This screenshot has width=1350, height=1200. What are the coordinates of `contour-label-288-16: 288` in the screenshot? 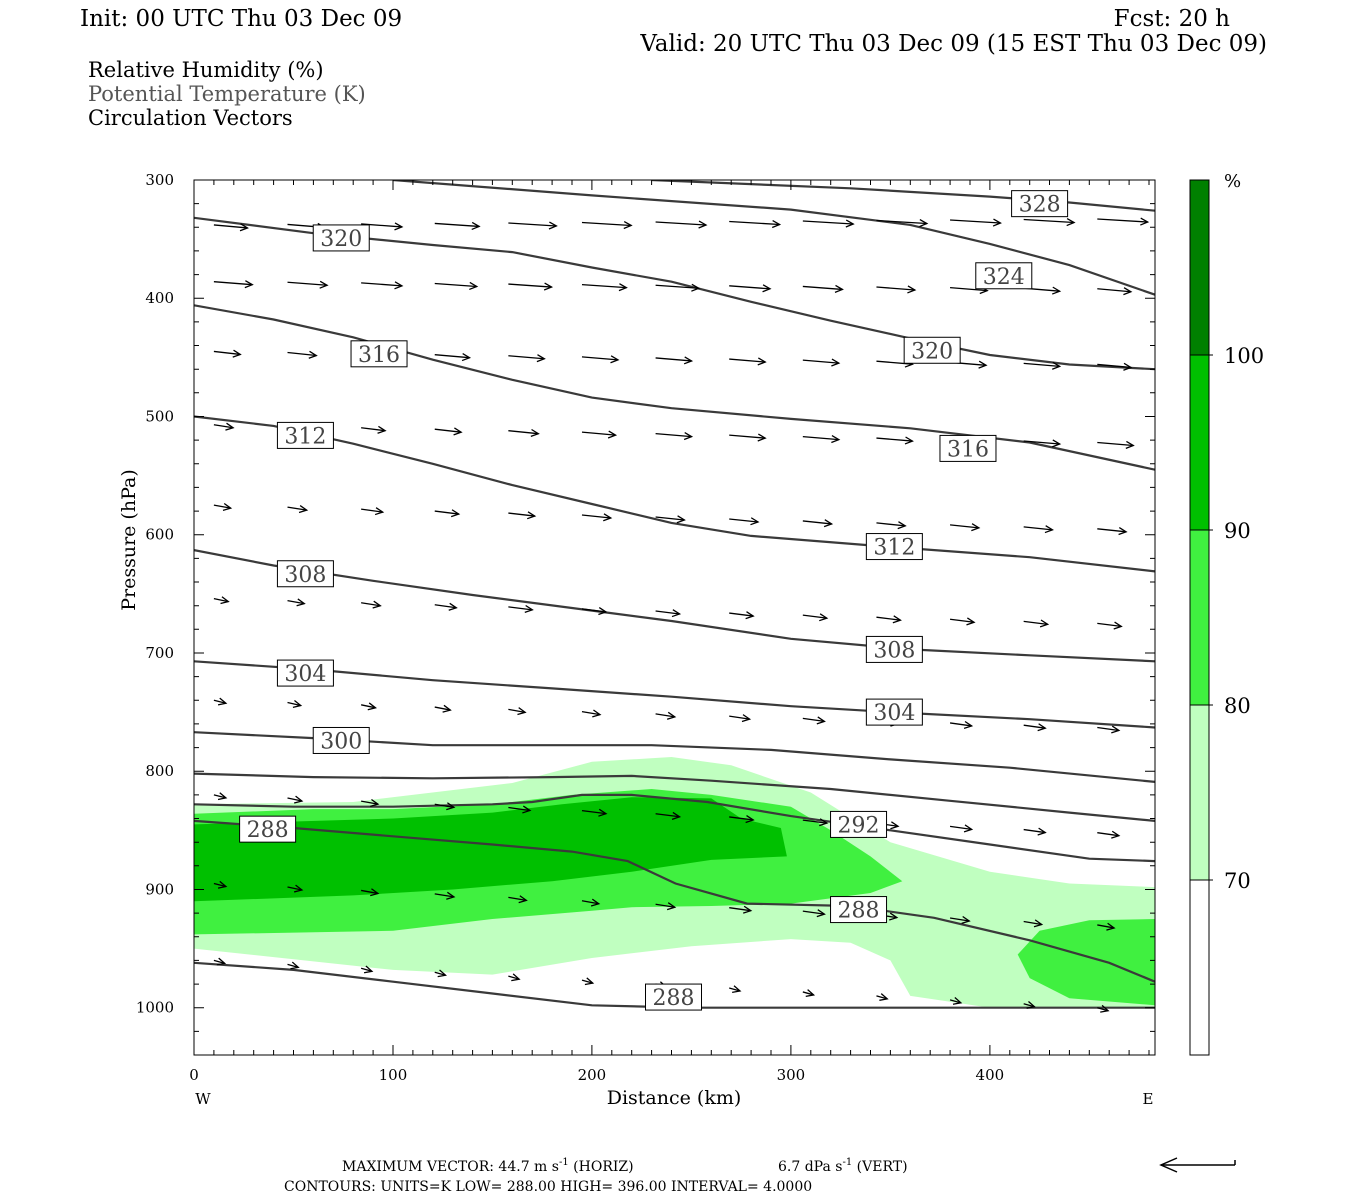 It's located at (674, 997).